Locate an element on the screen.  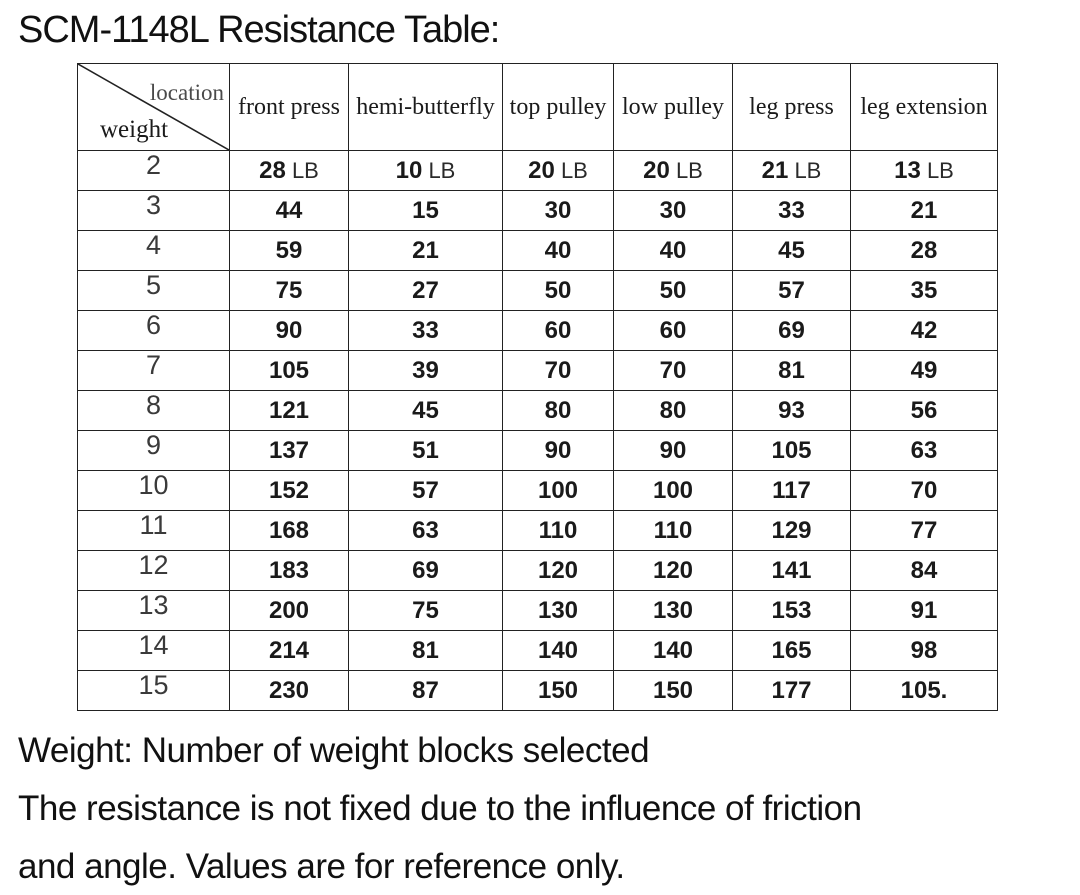
resistance-value: 93 is located at coordinates (791, 410).